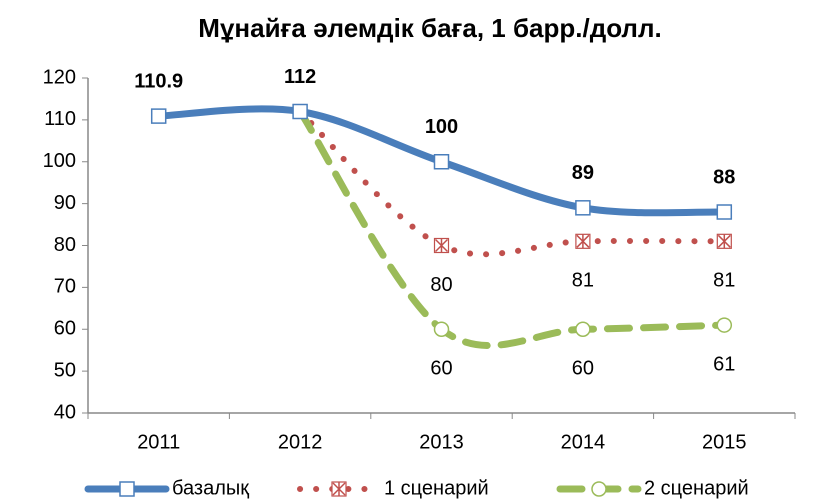 The image size is (815, 503). Describe the element at coordinates (65, 370) in the screenshot. I see `y-tick-label: 50` at that location.